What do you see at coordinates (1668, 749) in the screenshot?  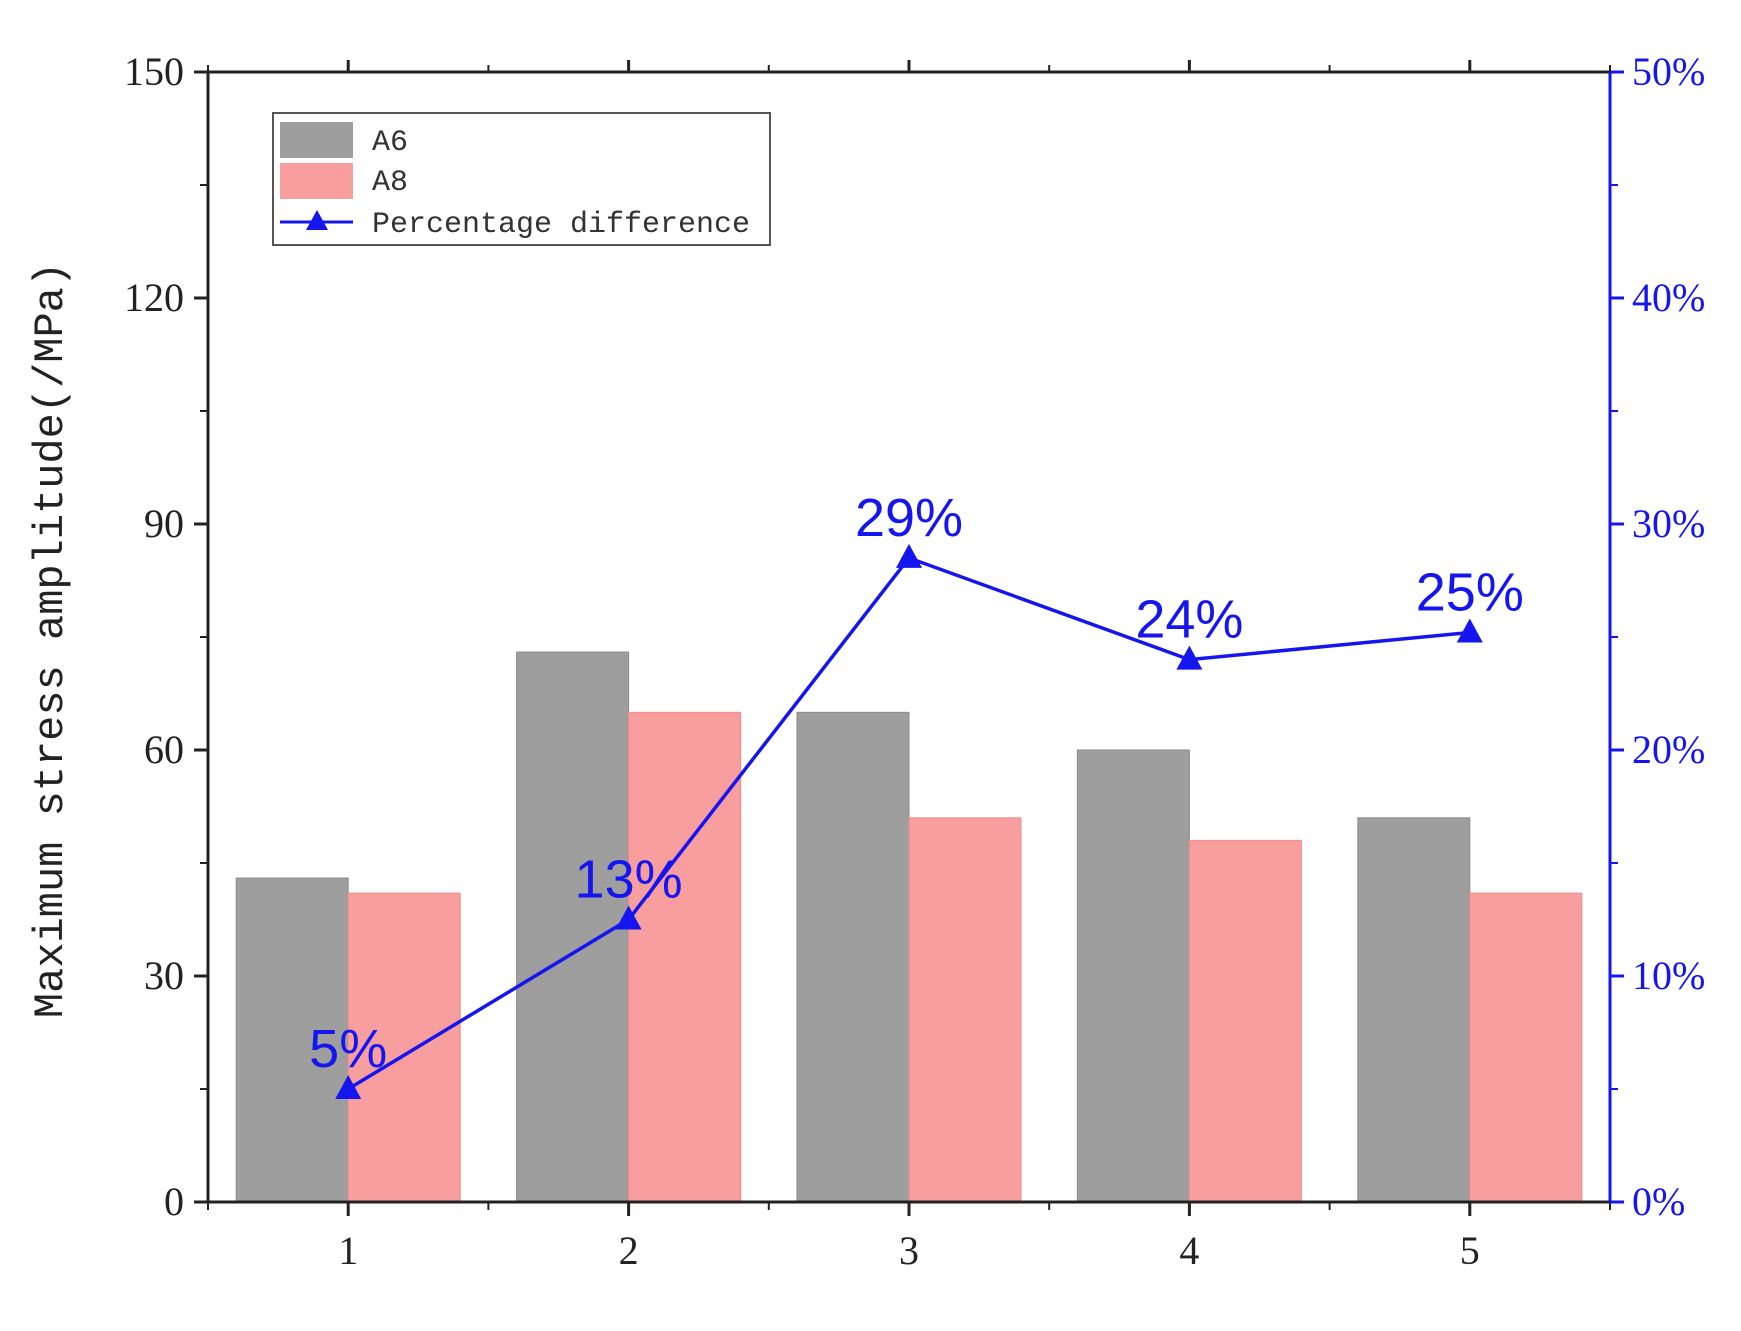 I see `y2-tick-label-20%: 20%` at bounding box center [1668, 749].